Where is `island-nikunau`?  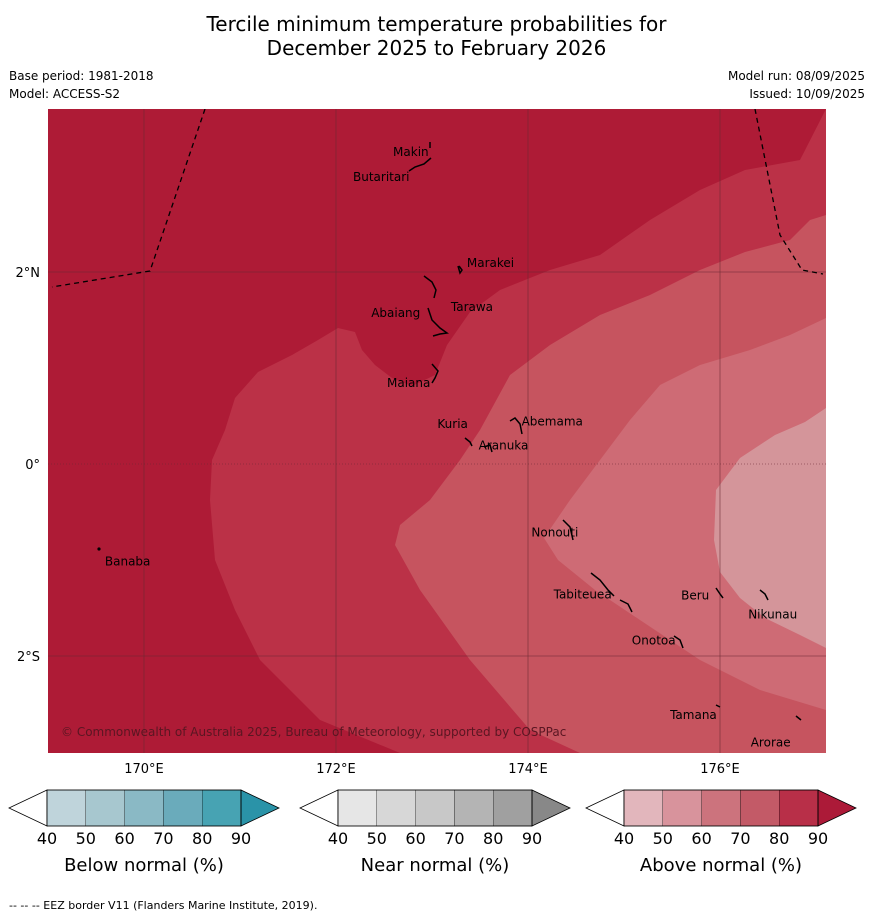 island-nikunau is located at coordinates (764, 595).